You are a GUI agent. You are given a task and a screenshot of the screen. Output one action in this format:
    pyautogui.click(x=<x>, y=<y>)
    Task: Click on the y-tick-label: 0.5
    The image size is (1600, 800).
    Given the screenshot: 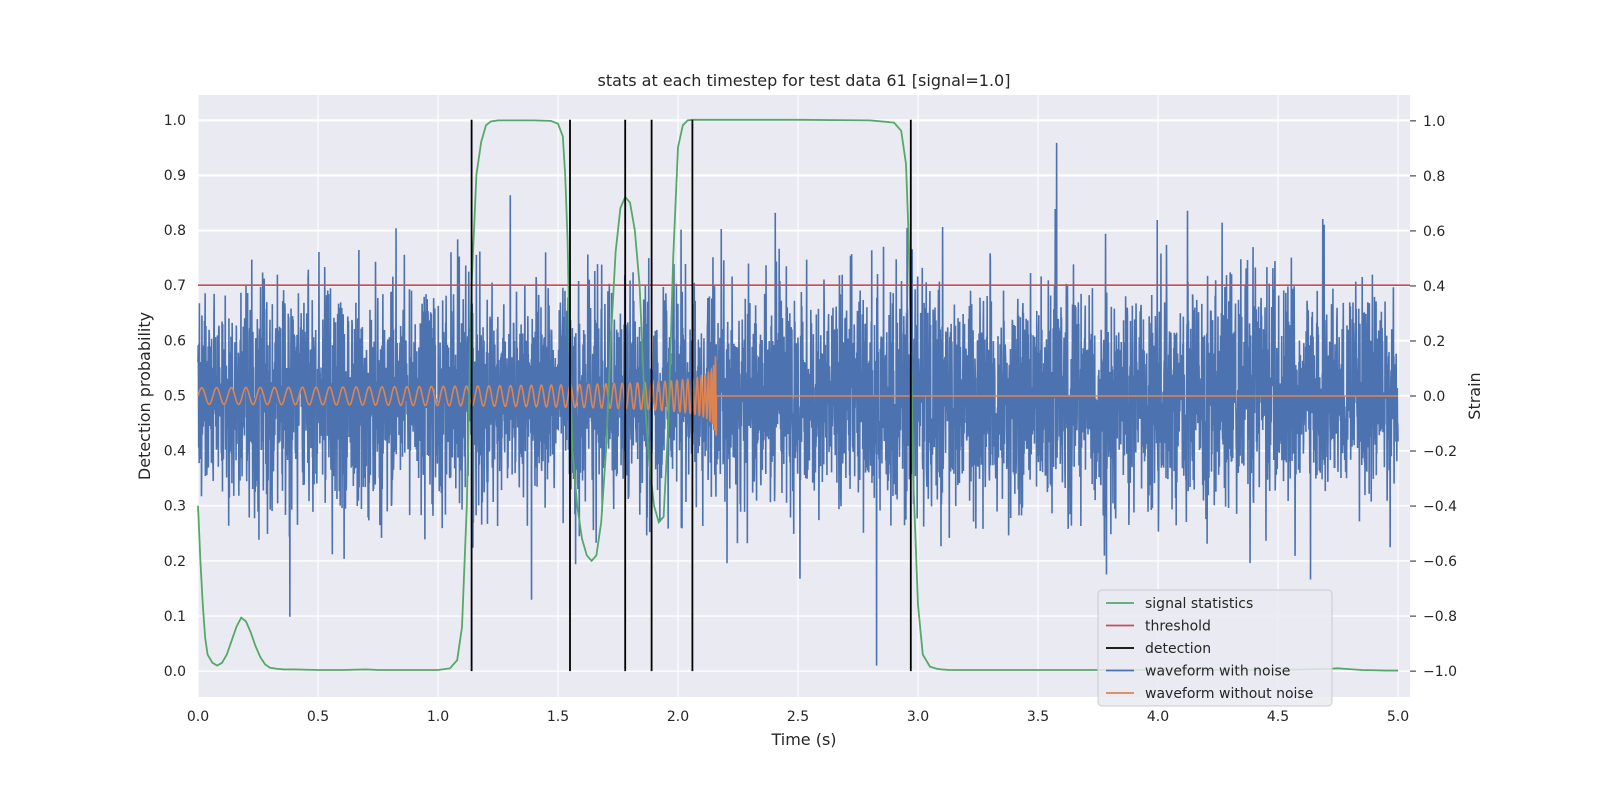 What is the action you would take?
    pyautogui.click(x=175, y=396)
    